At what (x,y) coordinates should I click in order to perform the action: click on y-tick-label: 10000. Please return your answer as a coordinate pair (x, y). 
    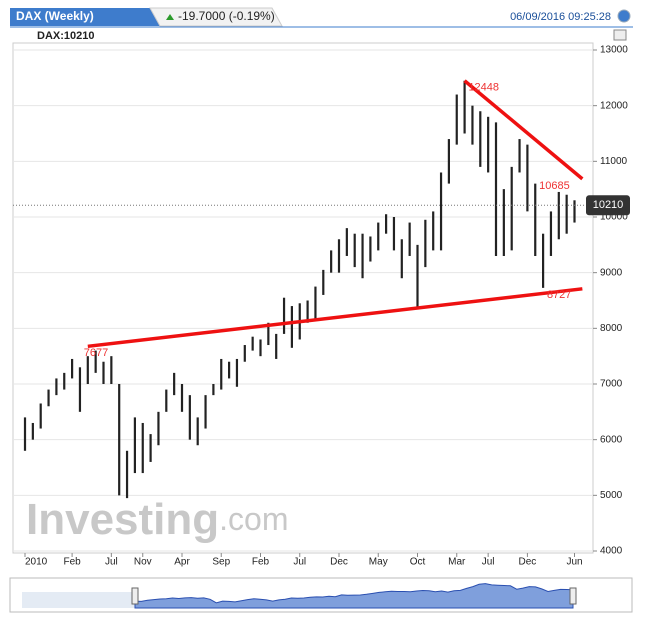
    Looking at the image, I should click on (614, 217).